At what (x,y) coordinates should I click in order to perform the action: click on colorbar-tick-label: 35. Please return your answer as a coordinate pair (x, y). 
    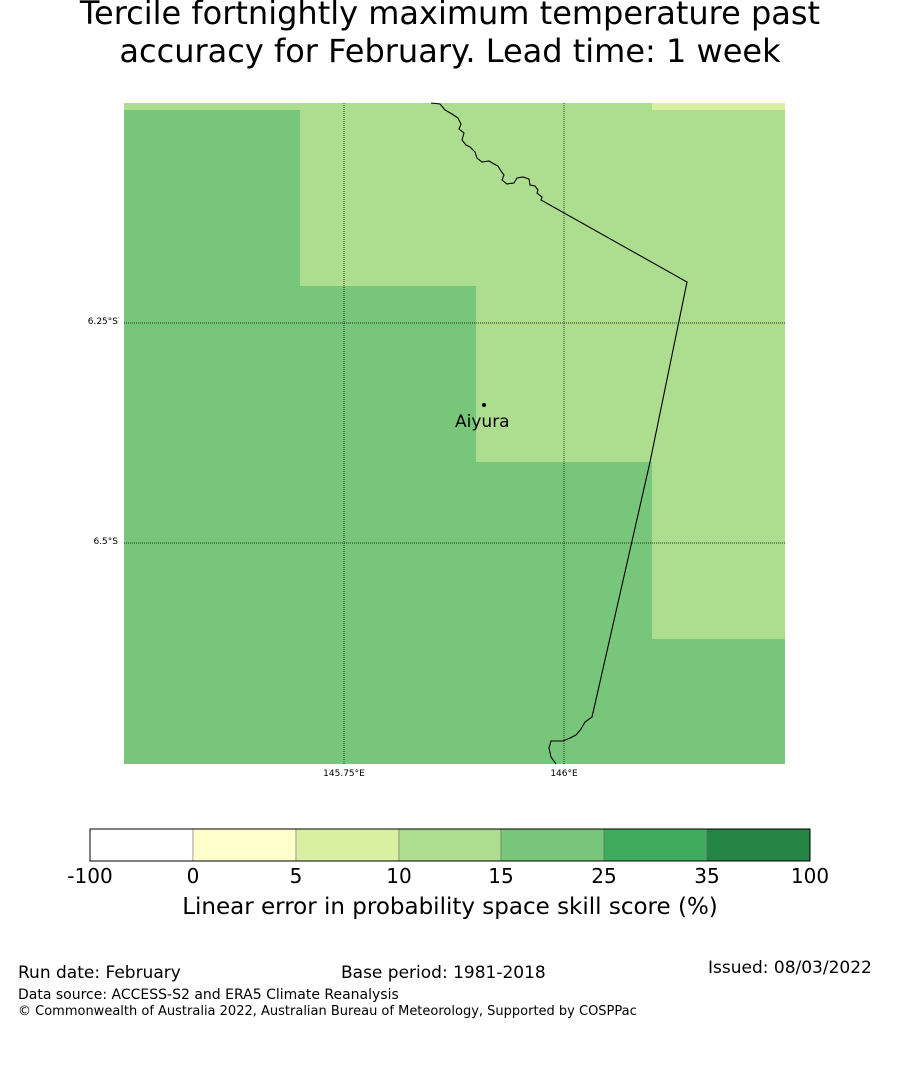
    Looking at the image, I should click on (707, 876).